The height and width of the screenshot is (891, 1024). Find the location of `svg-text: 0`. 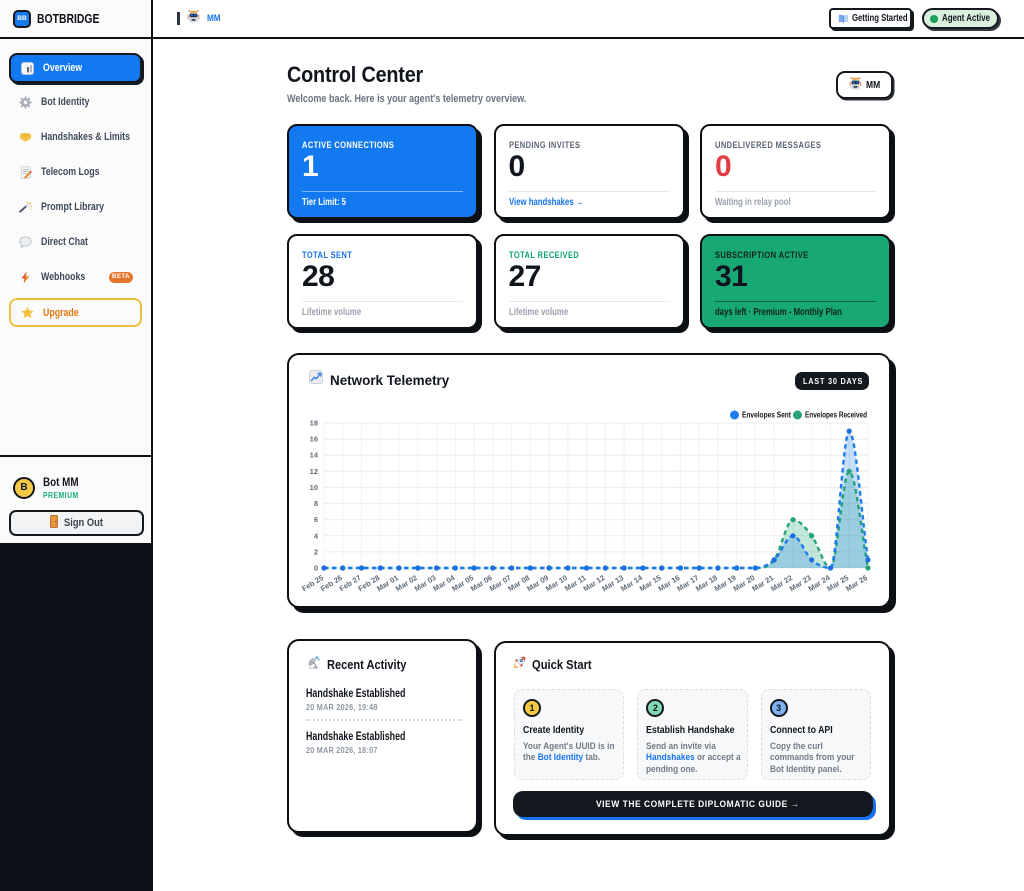

svg-text: 0 is located at coordinates (316, 568).